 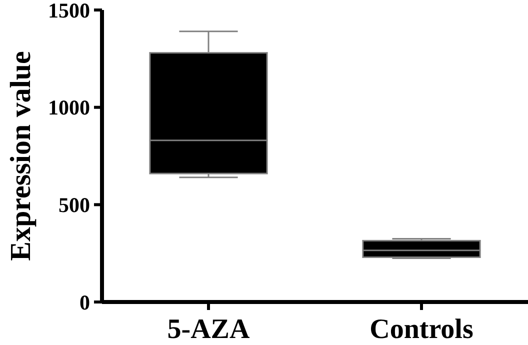 I want to click on x-tick-label: 5-AZA, so click(x=208, y=329).